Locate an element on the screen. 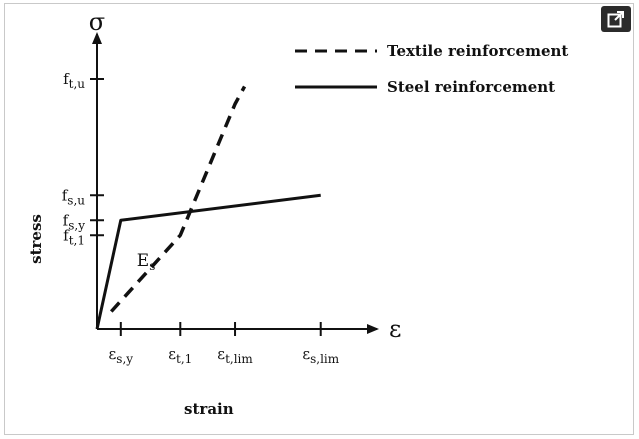  series-line-steel is located at coordinates (208, 261).